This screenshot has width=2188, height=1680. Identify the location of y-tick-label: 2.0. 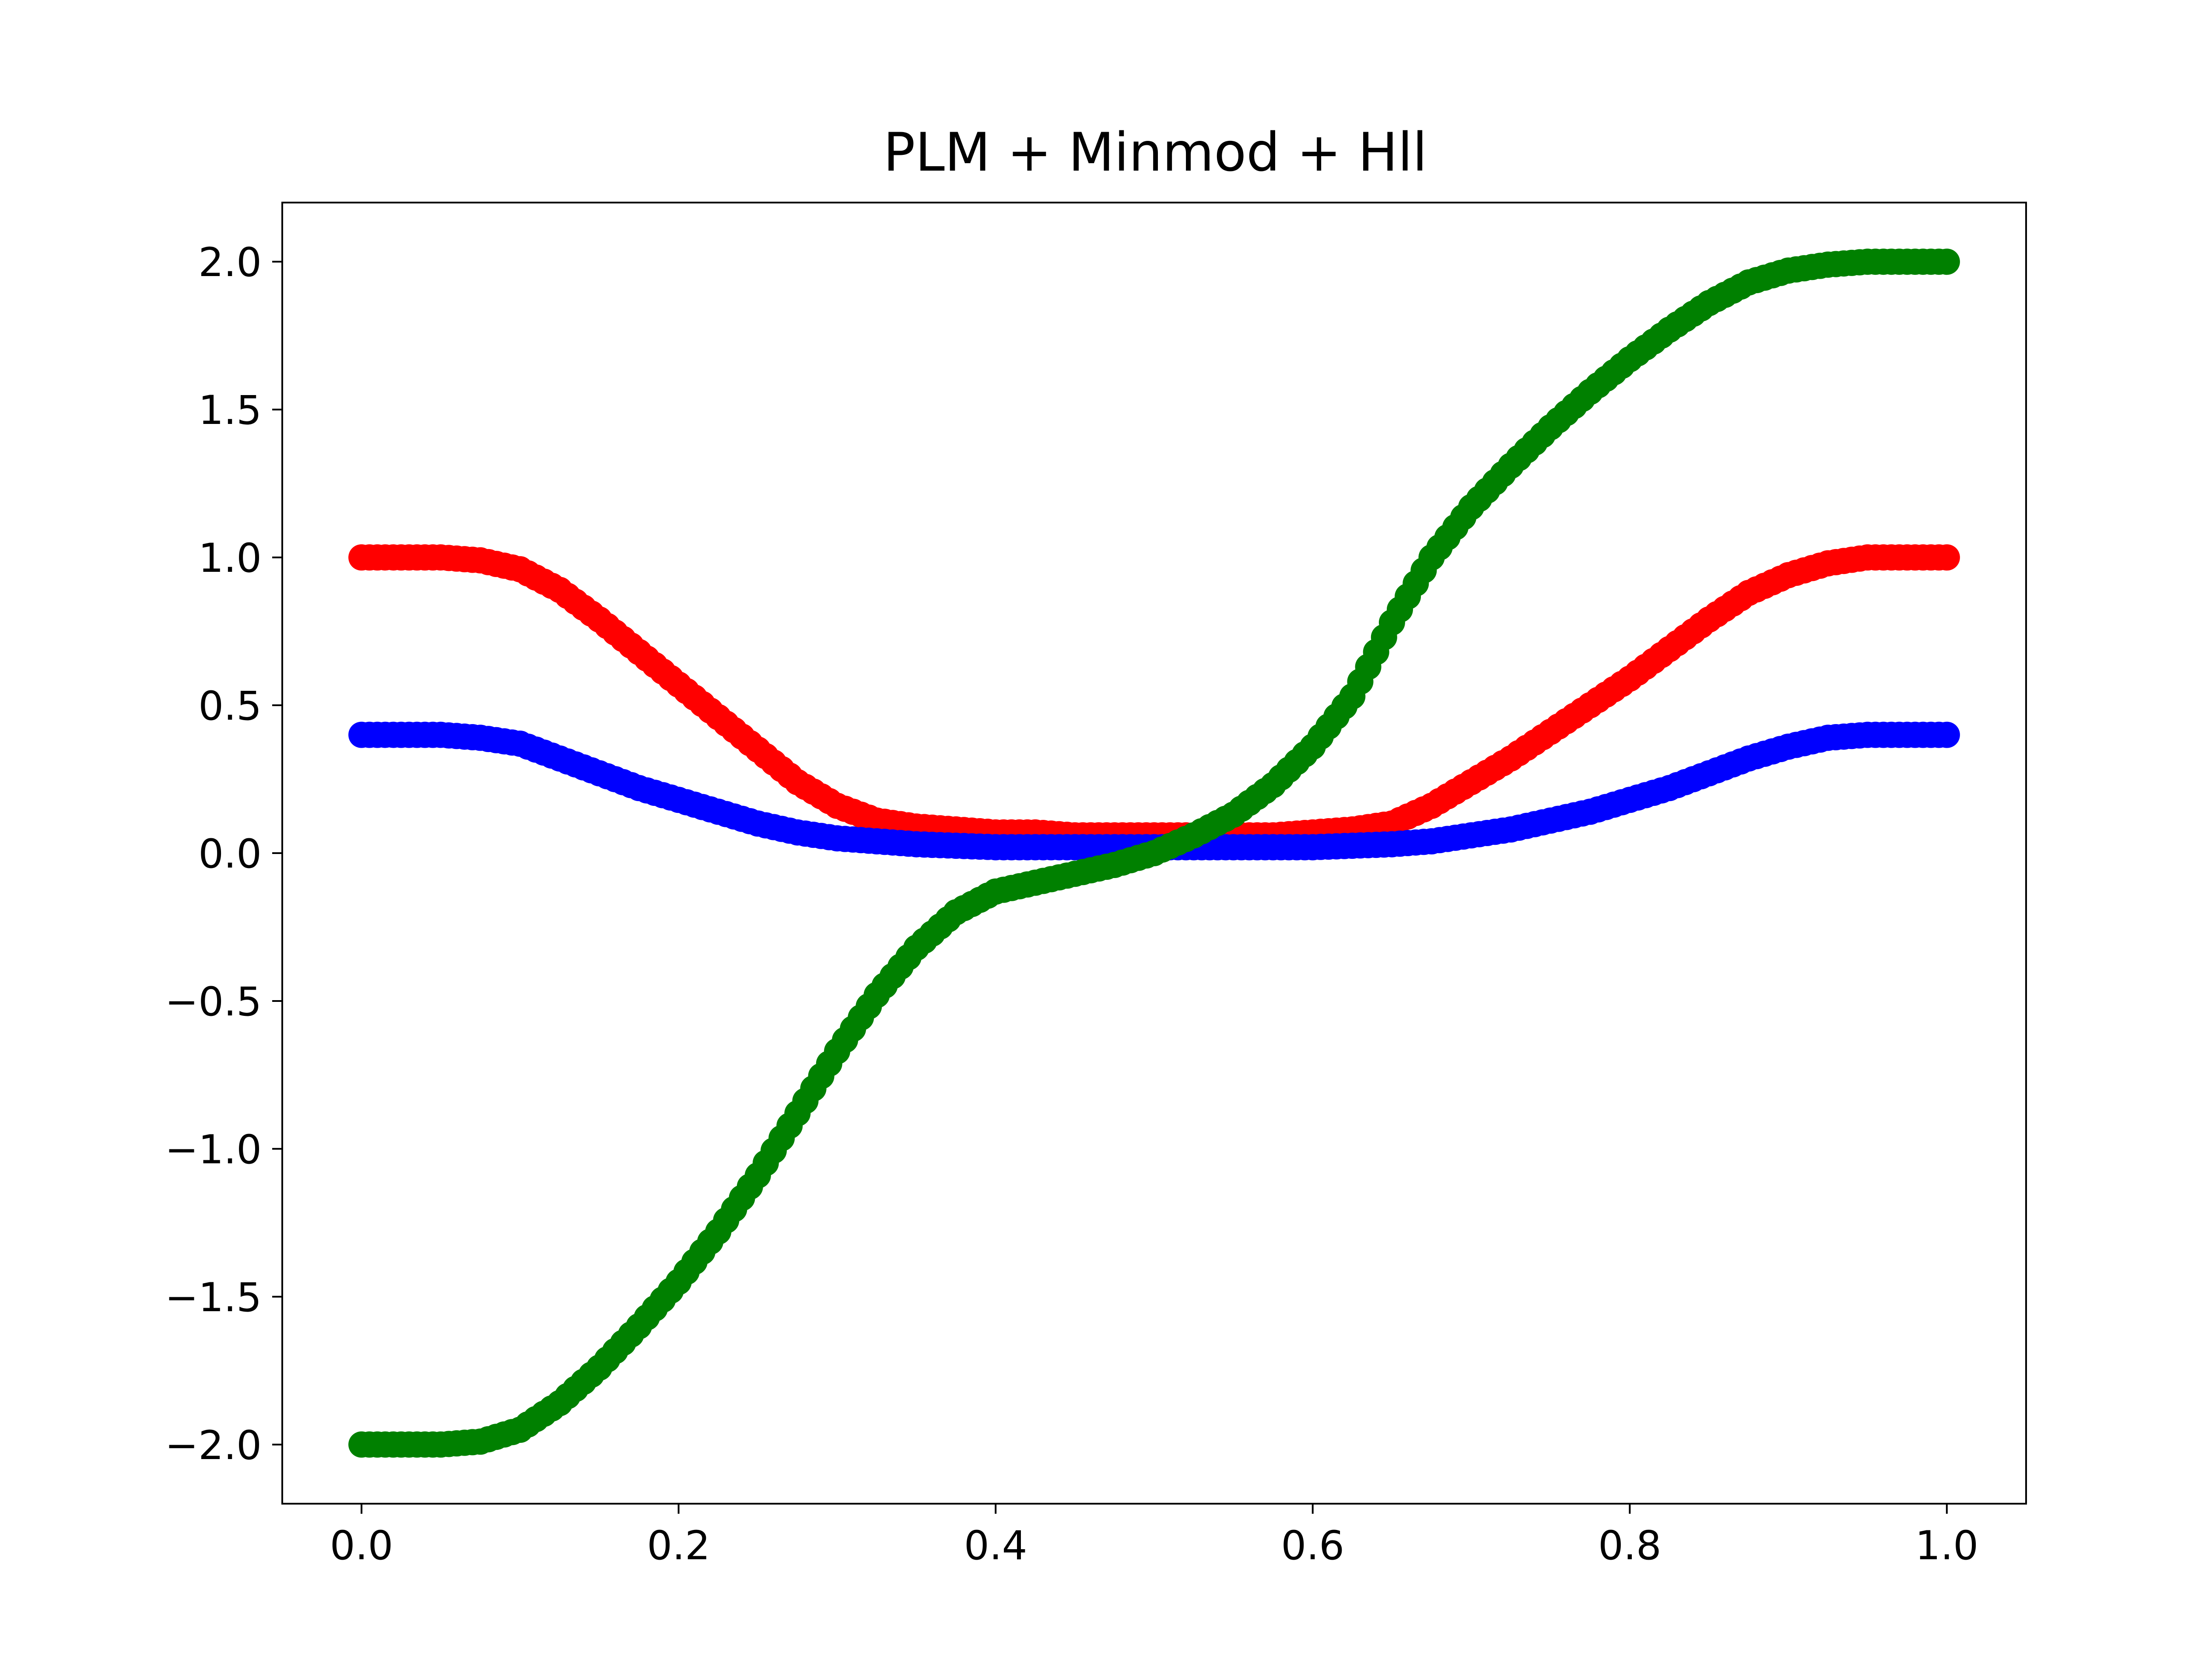
(230, 263).